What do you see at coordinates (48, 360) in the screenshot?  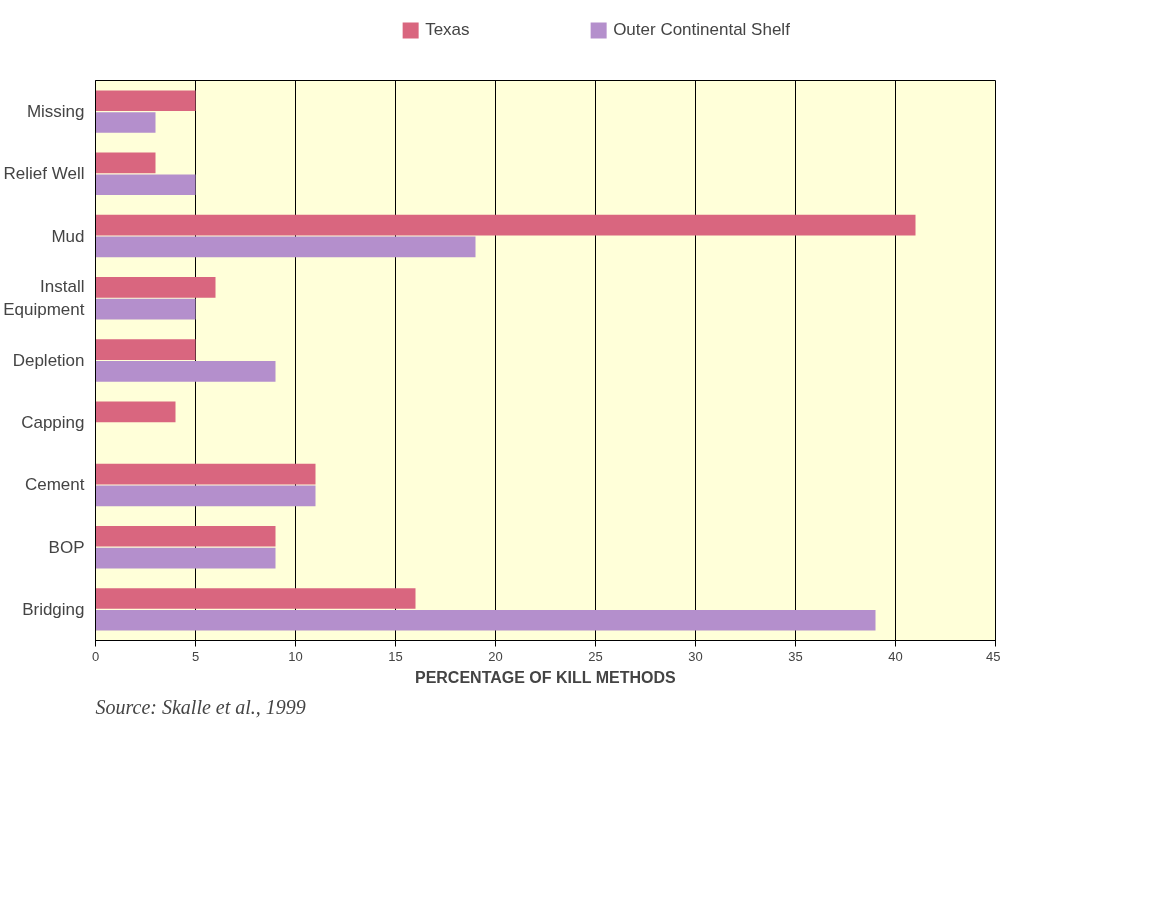 I see `y-tick-label: Depletion` at bounding box center [48, 360].